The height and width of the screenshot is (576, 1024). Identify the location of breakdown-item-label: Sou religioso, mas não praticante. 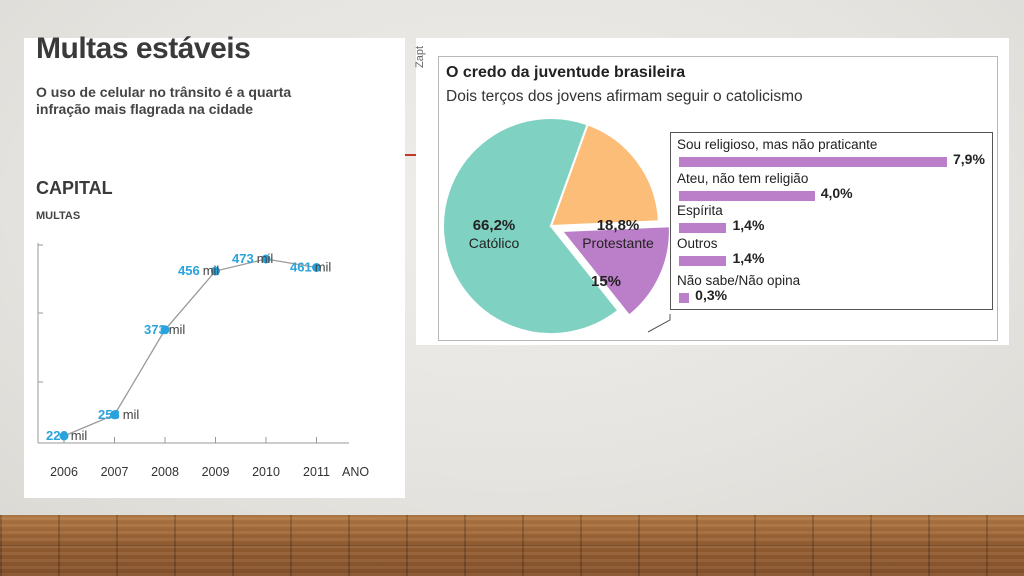
(777, 144).